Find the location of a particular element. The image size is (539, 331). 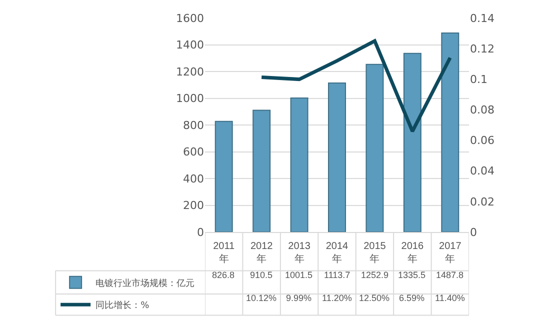

data-label: 10.12% is located at coordinates (261, 298).